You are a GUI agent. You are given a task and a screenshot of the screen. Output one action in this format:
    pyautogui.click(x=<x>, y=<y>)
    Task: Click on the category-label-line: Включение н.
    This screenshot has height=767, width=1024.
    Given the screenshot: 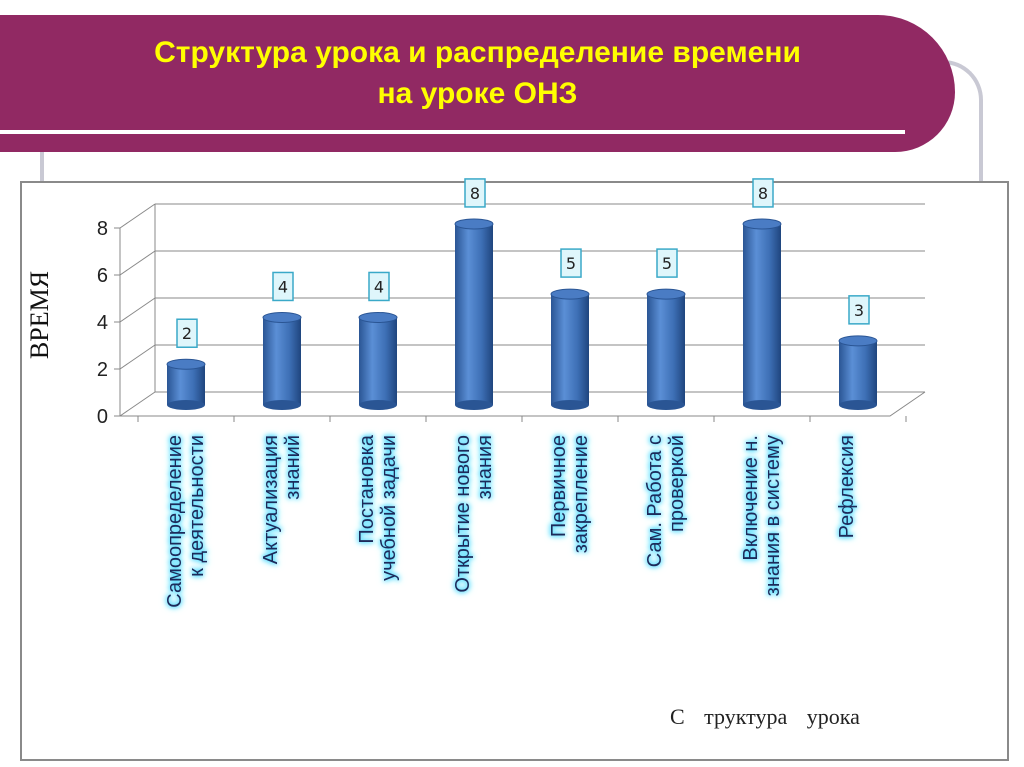 What is the action you would take?
    pyautogui.click(x=751, y=498)
    